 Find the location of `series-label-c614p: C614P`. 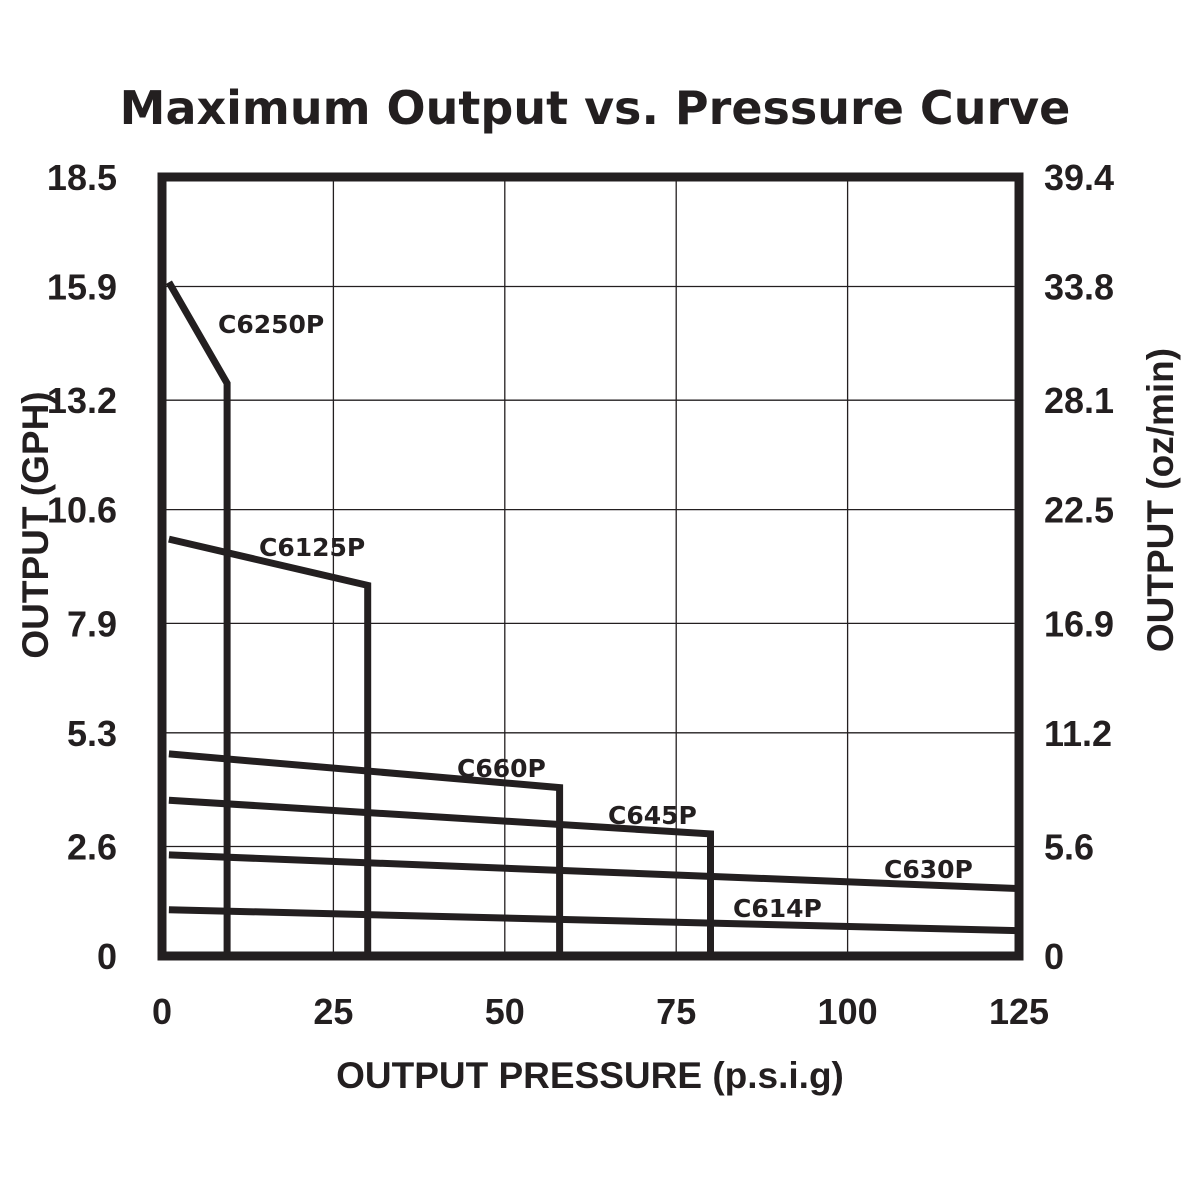

series-label-c614p: C614P is located at coordinates (777, 908).